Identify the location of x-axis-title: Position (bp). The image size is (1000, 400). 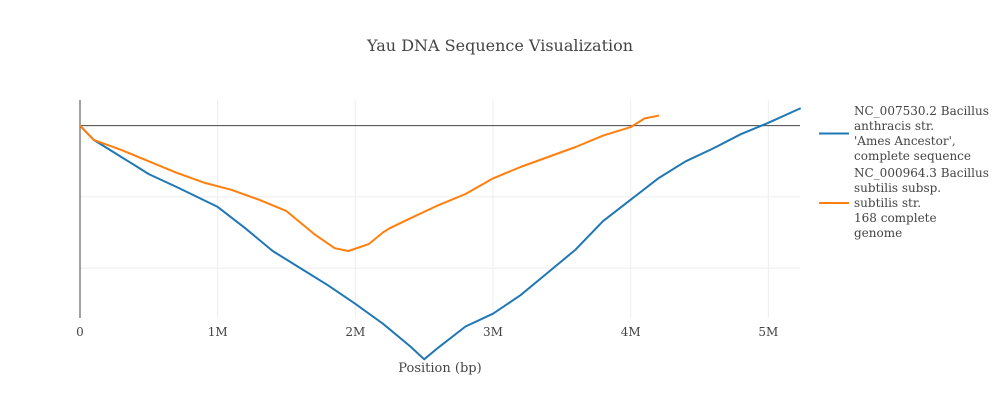
(439, 368).